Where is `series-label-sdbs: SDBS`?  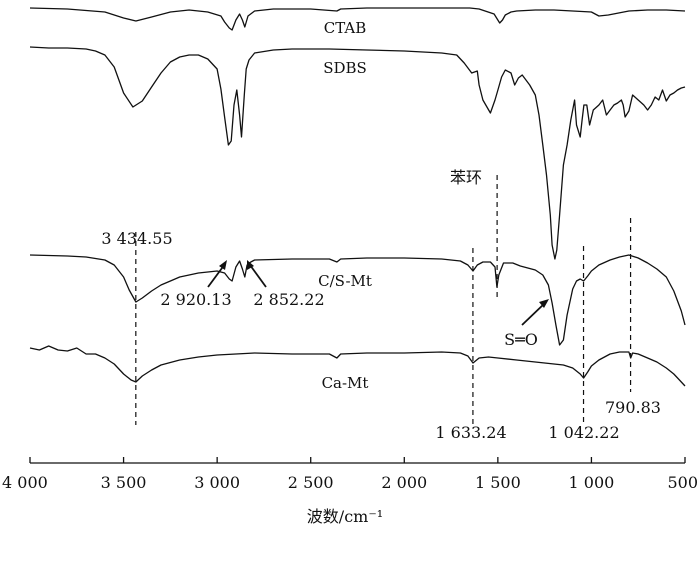 series-label-sdbs: SDBS is located at coordinates (345, 68).